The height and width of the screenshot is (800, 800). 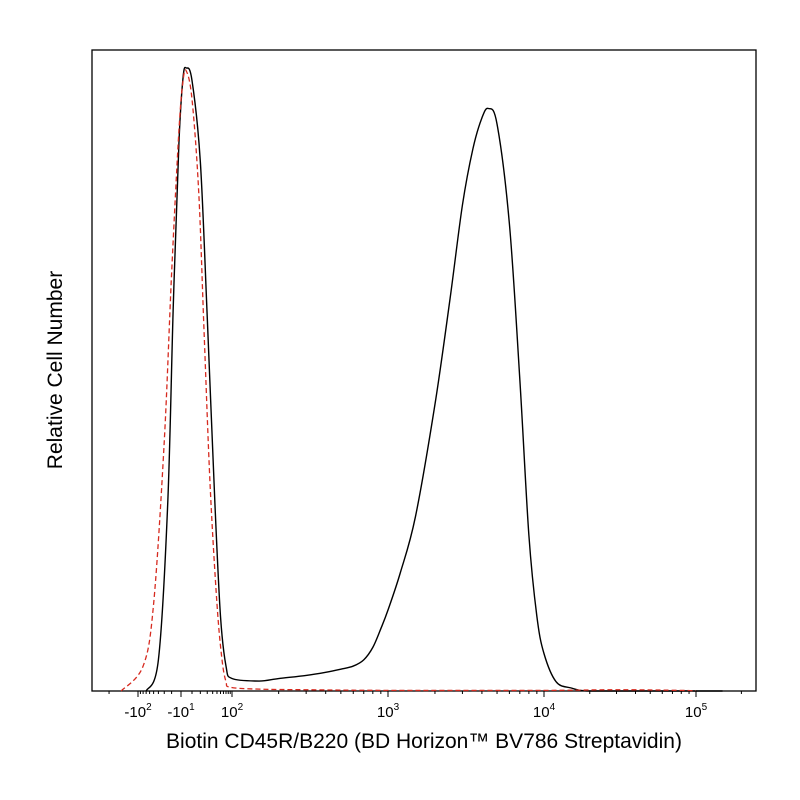 I want to click on x-tick-label: -102, so click(x=138, y=711).